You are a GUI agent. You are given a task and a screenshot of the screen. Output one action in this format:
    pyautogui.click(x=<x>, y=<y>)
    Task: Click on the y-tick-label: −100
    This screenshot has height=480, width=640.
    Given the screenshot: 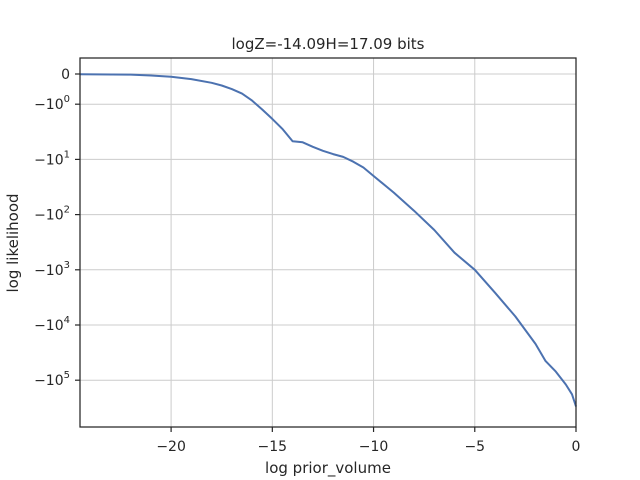 What is the action you would take?
    pyautogui.click(x=52, y=103)
    